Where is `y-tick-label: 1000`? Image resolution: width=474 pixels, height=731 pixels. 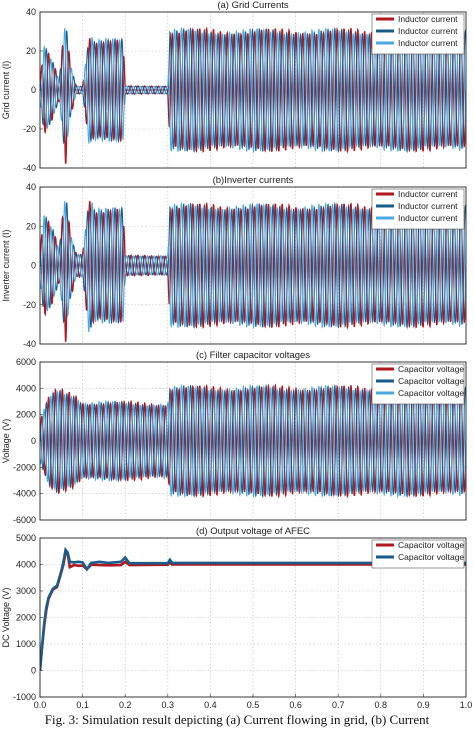
y-tick-label: 1000 is located at coordinates (26, 644).